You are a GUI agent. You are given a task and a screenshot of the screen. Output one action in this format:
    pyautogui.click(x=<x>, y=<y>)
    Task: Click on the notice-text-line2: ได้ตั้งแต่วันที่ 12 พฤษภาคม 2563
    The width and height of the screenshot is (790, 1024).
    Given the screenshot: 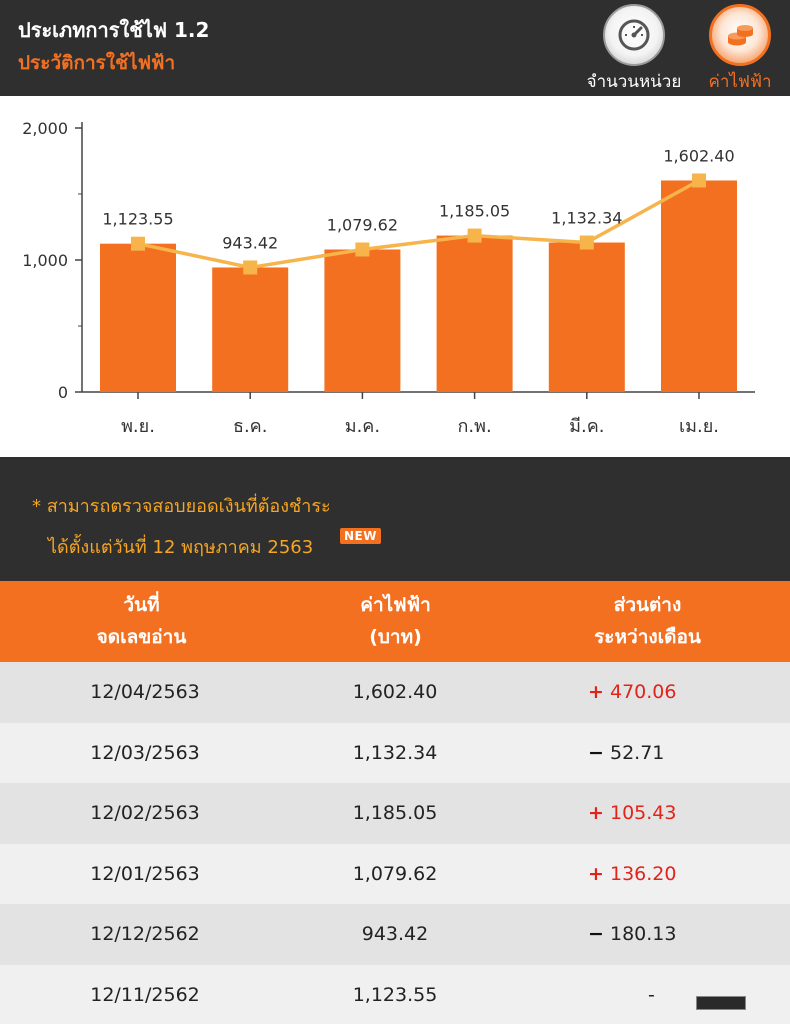 What is the action you would take?
    pyautogui.click(x=181, y=547)
    